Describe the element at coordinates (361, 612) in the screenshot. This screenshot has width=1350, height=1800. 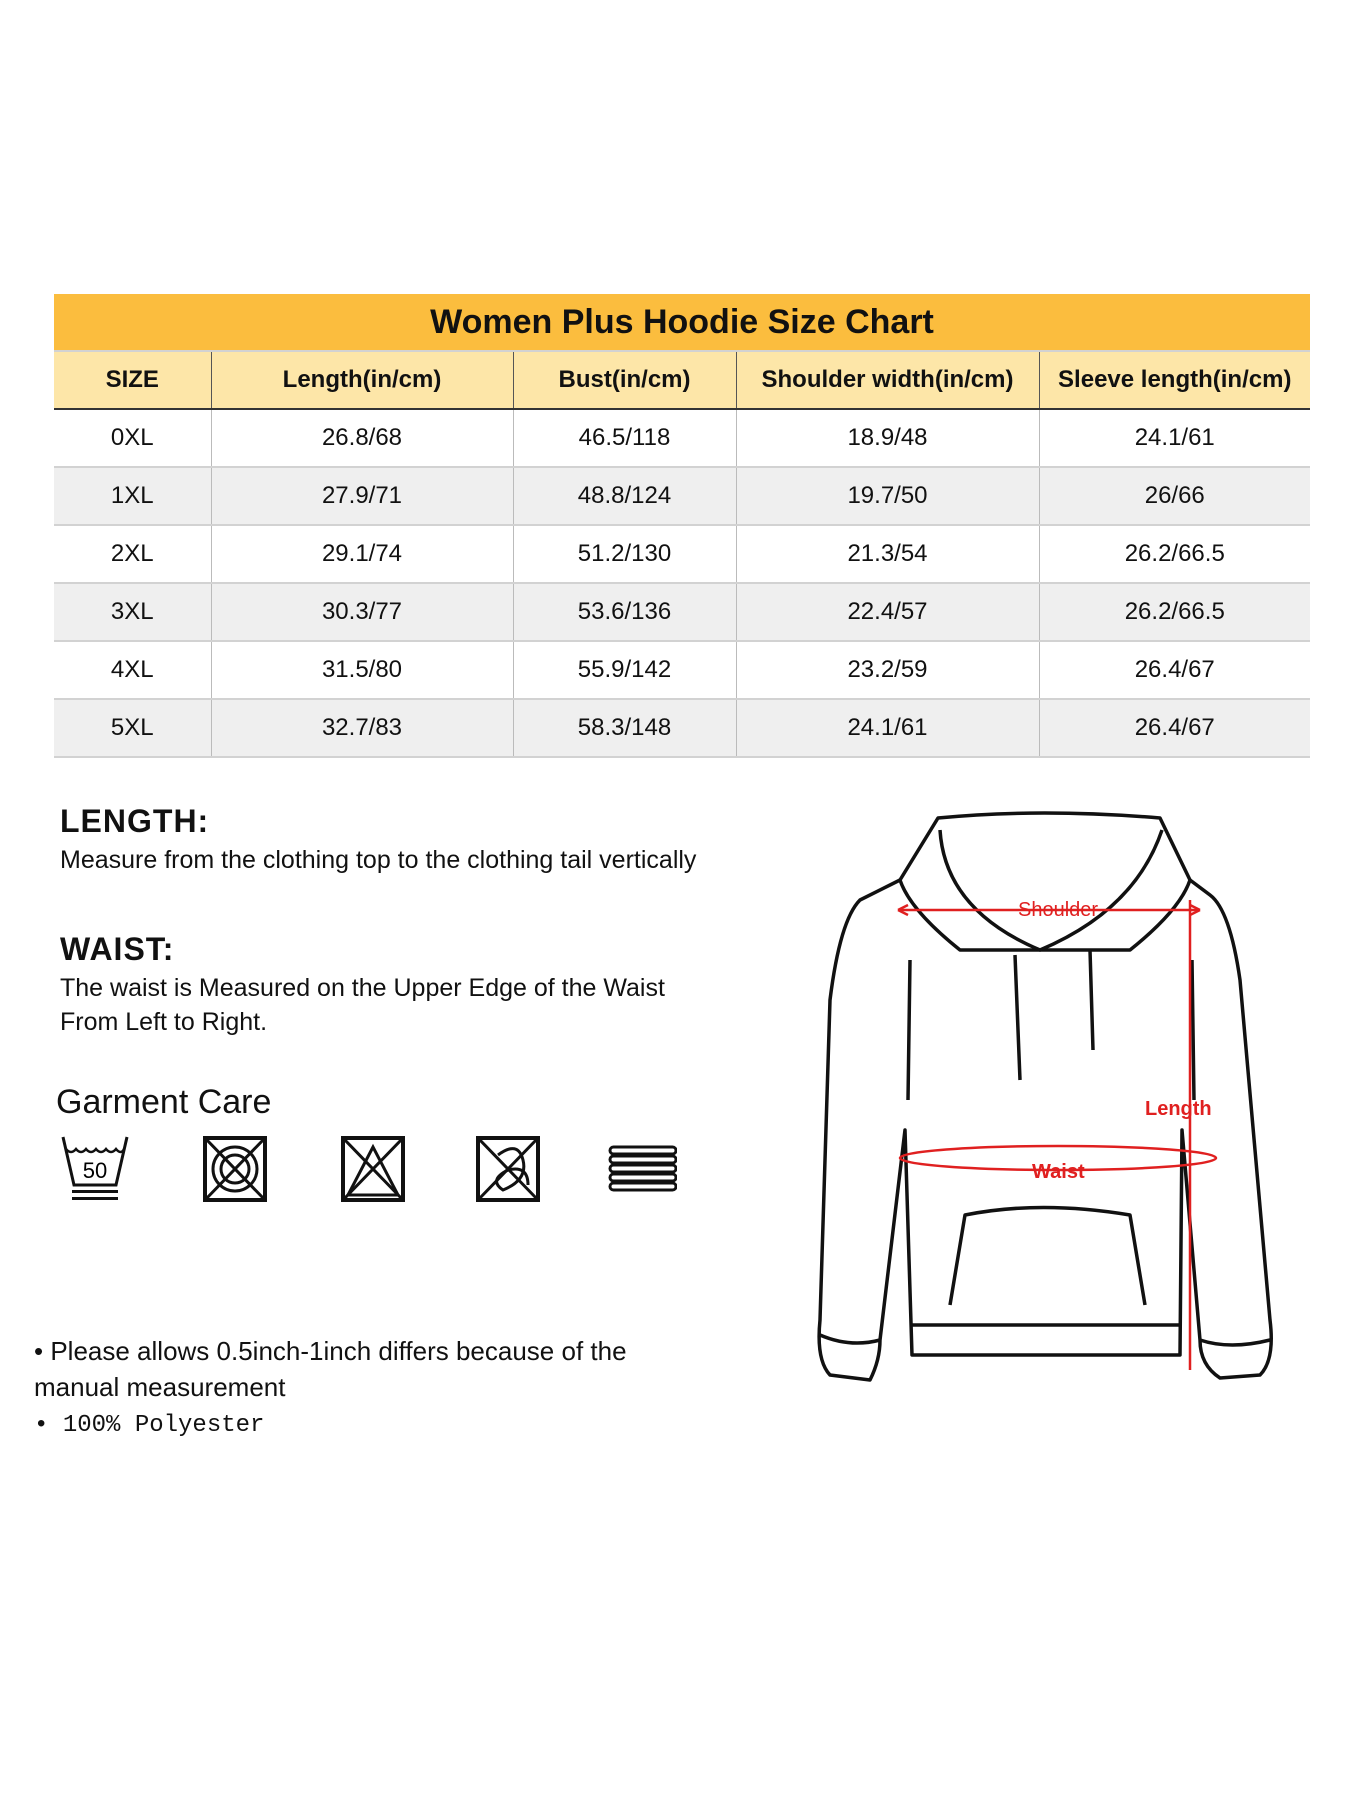
I see `table-cell: 30.3/77` at that location.